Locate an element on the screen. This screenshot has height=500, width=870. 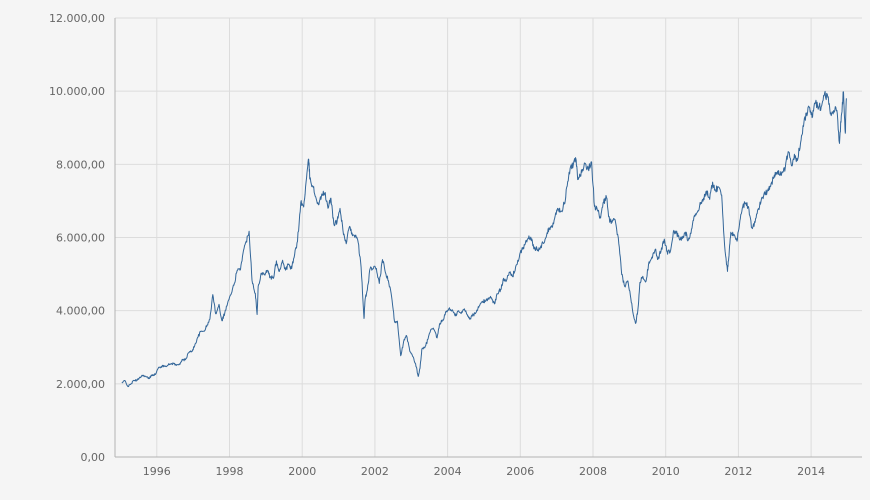
y-axis-tick-label: 4.000,00 is located at coordinates (80, 311).